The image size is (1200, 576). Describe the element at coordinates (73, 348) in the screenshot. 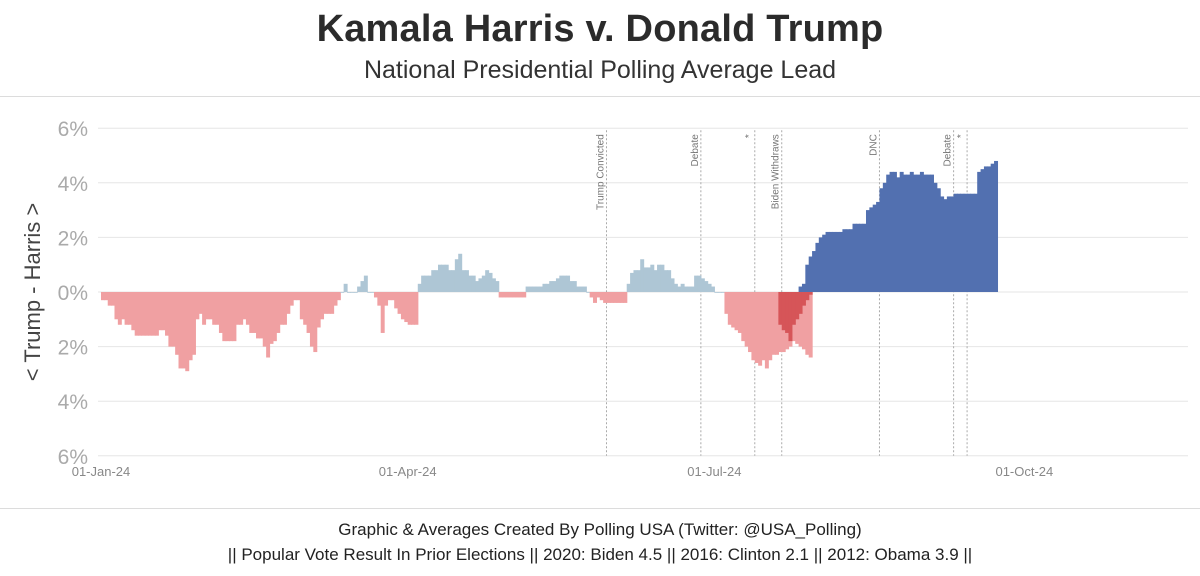

I see `y-tick-label: 2%` at that location.